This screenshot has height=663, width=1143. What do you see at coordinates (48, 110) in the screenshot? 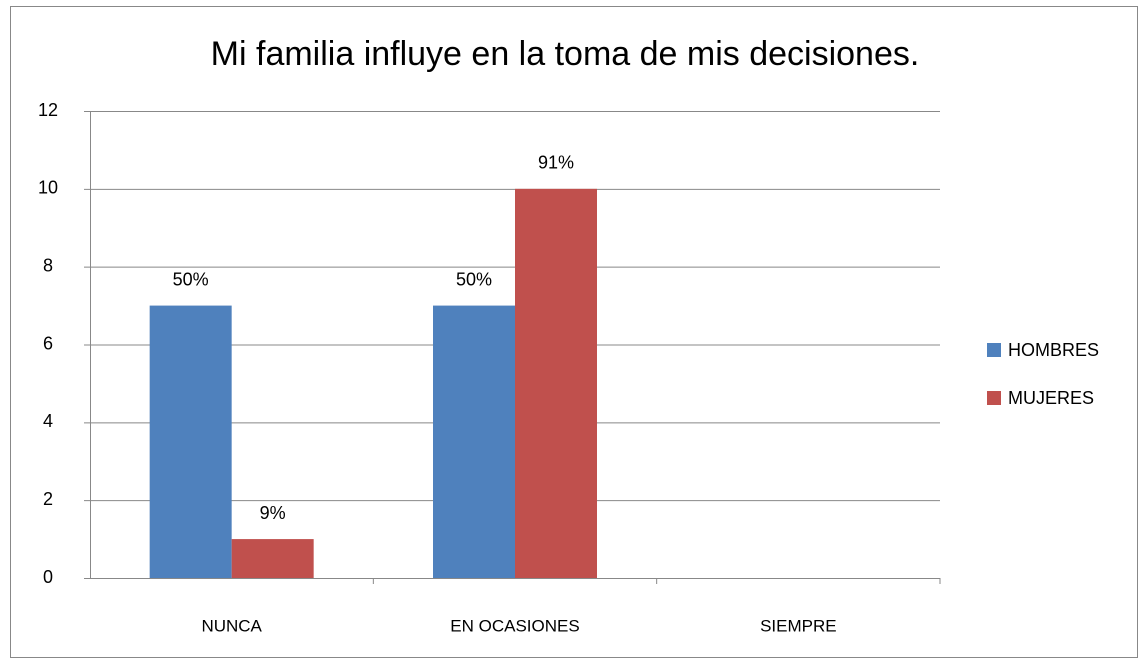
I see `y-tick-label: 12` at bounding box center [48, 110].